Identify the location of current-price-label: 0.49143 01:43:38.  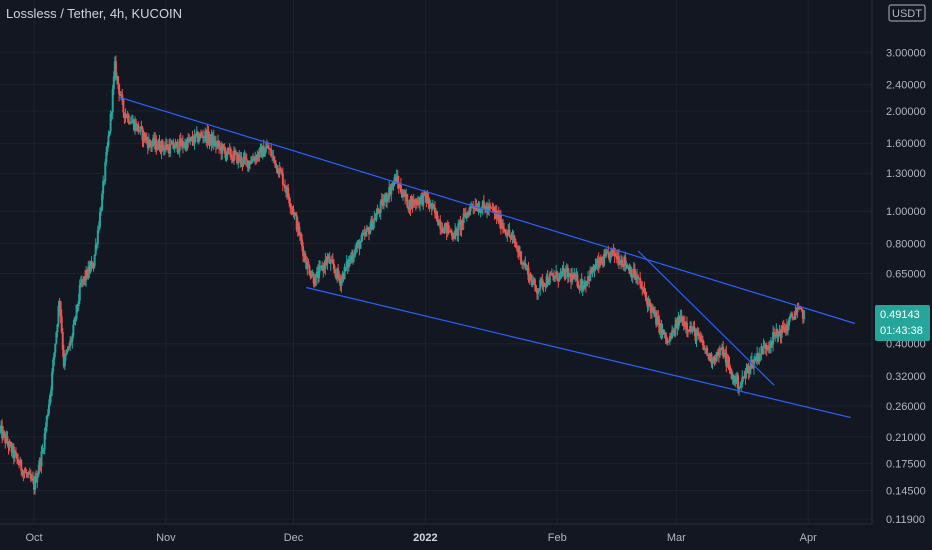
(902, 322).